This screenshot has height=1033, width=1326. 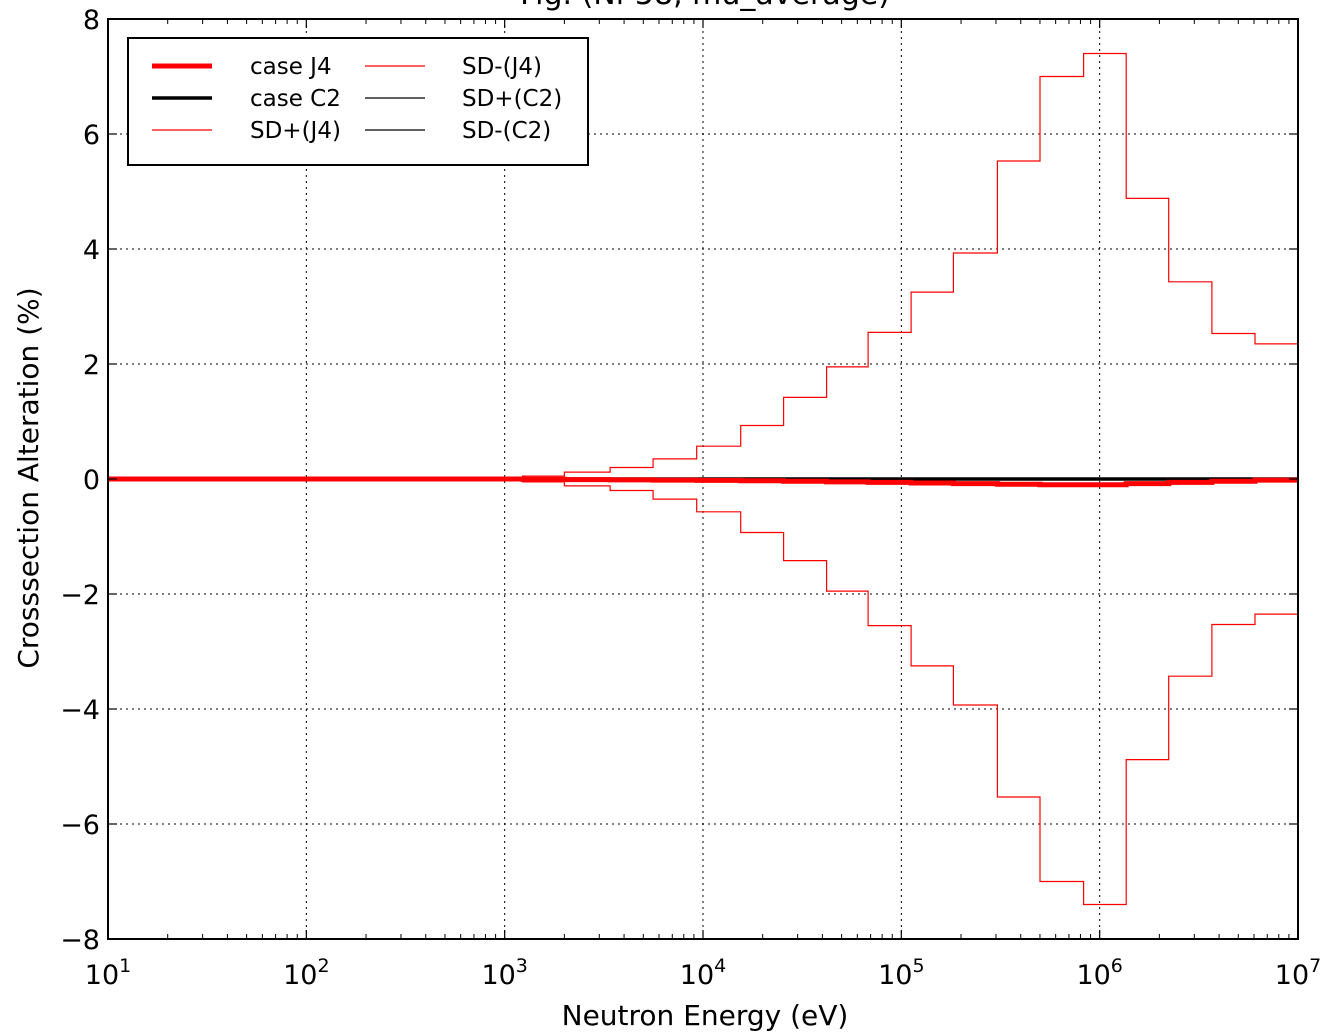 I want to click on x-tick-label: 10⁶, so click(x=1099, y=973).